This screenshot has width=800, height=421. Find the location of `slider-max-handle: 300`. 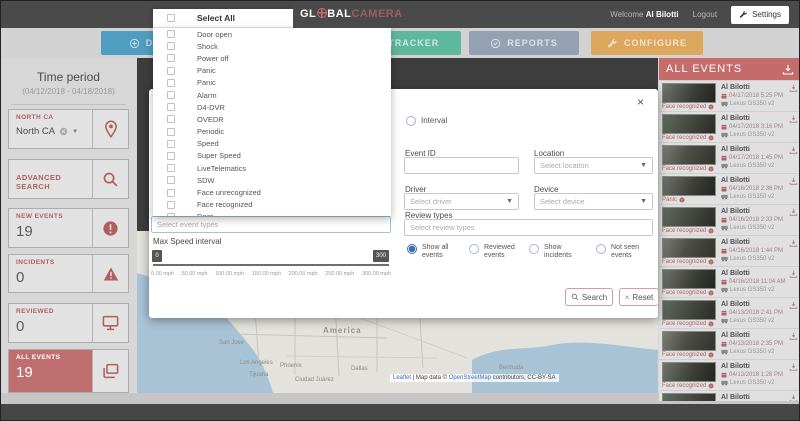

slider-max-handle: 300 is located at coordinates (381, 256).